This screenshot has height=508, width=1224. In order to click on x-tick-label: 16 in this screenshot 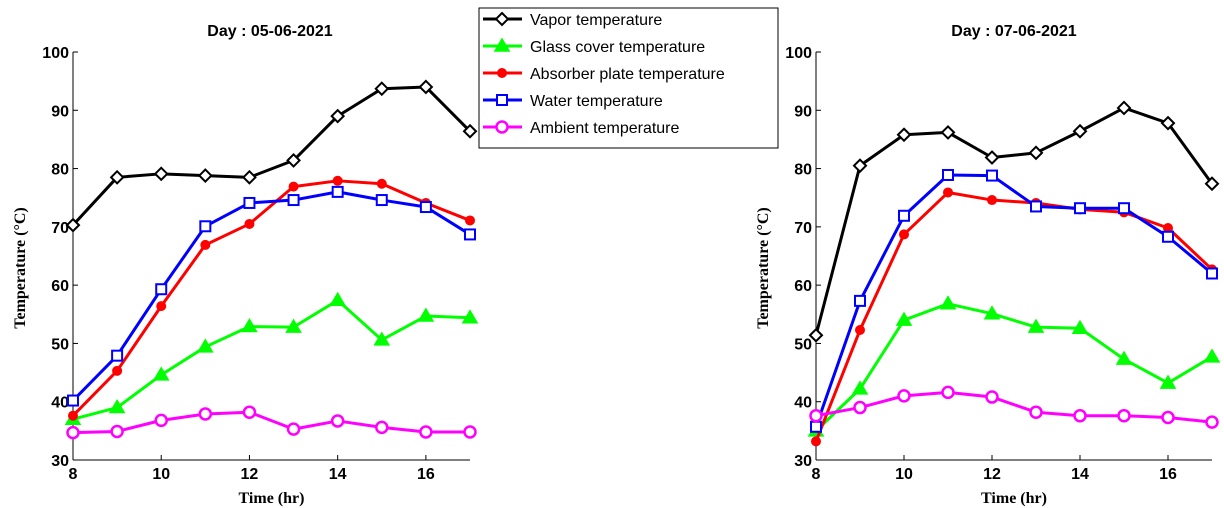, I will do `click(1168, 474)`.